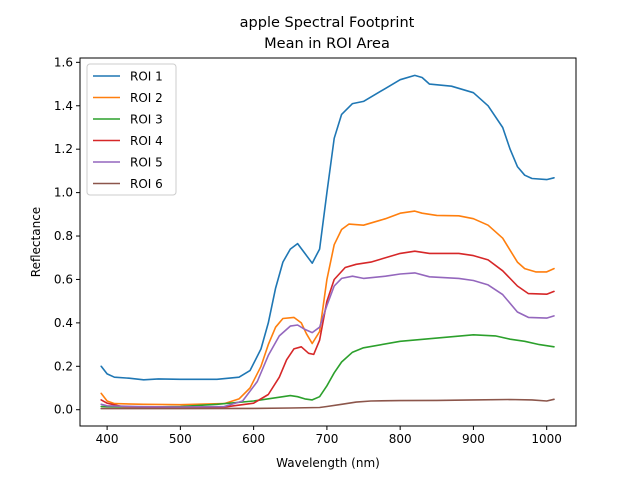 The height and width of the screenshot is (480, 640). What do you see at coordinates (327, 23) in the screenshot?
I see `chart-title: apple Spectral Footprint` at bounding box center [327, 23].